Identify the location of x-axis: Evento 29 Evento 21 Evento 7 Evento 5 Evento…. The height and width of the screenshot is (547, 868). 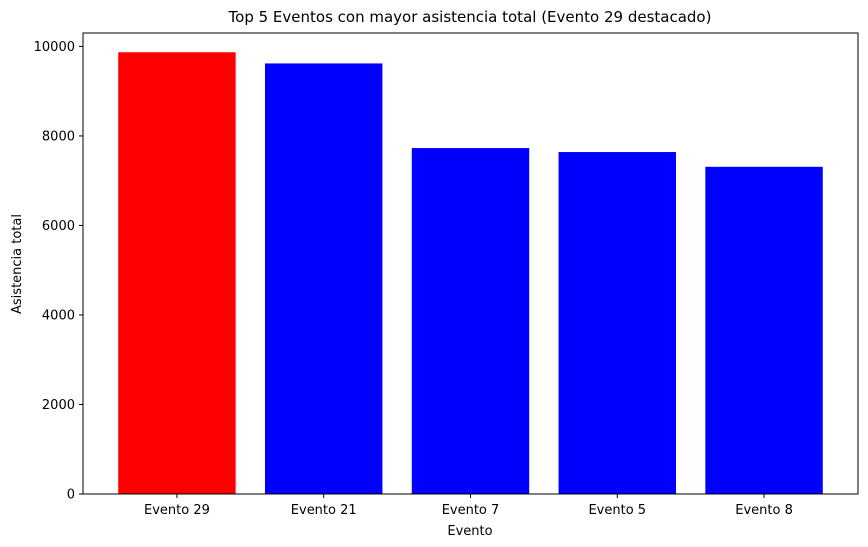
(468, 506).